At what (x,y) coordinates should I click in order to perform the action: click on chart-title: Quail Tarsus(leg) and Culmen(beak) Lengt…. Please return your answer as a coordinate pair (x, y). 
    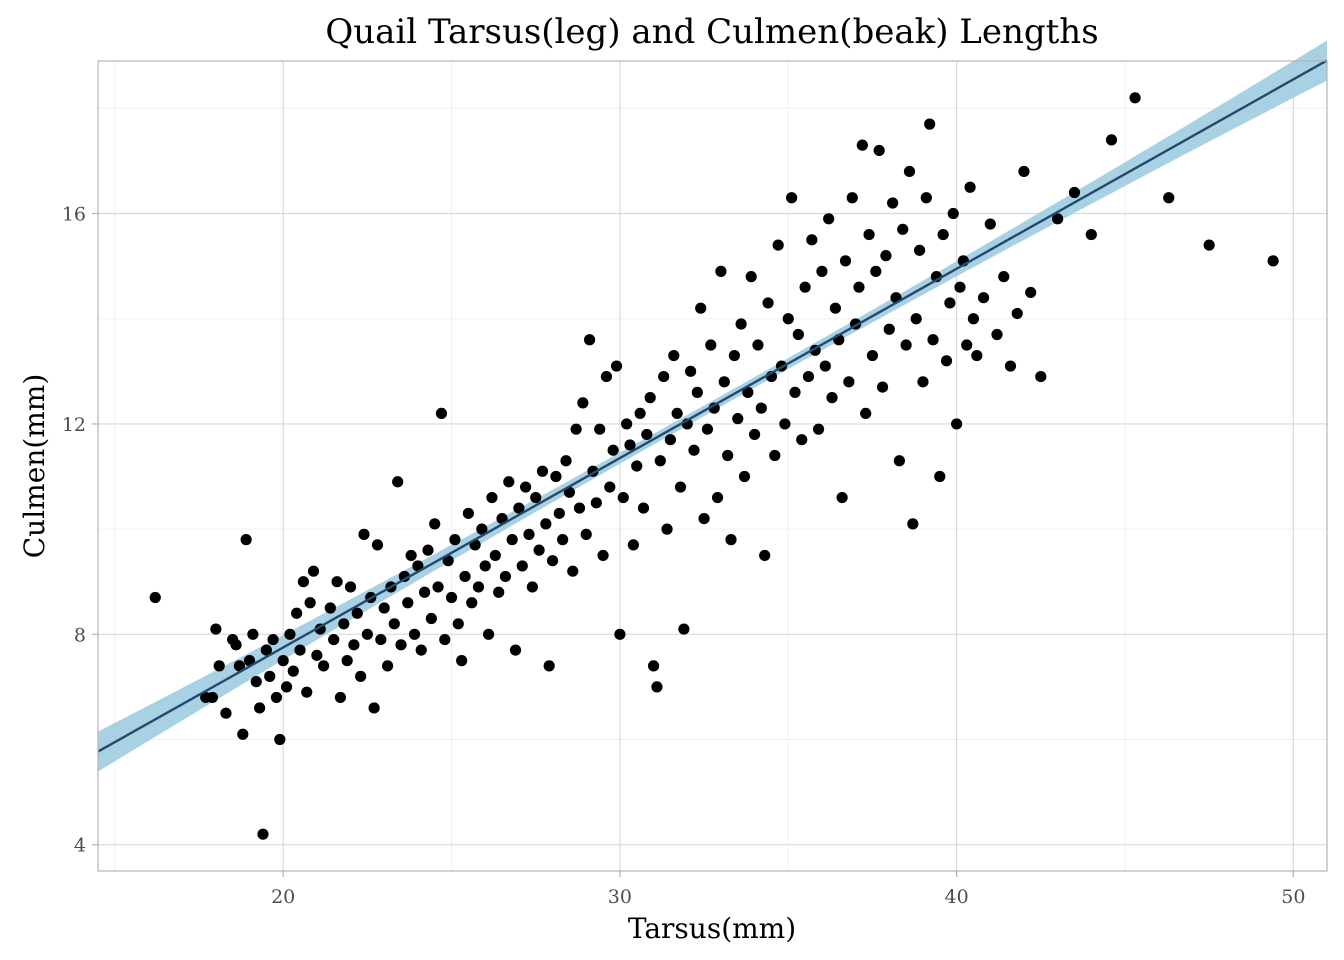
    Looking at the image, I should click on (711, 32).